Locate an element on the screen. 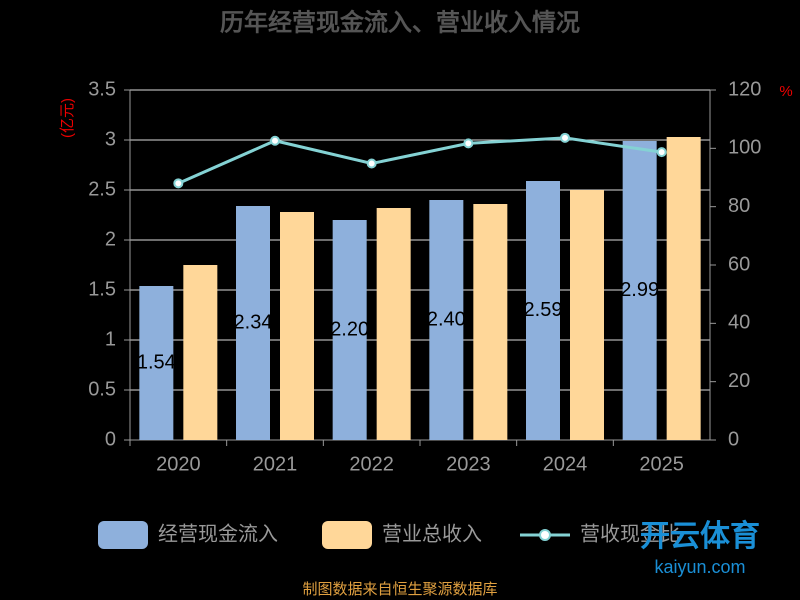 Image resolution: width=800 pixels, height=600 pixels. y2-axis-label: % is located at coordinates (785, 91).